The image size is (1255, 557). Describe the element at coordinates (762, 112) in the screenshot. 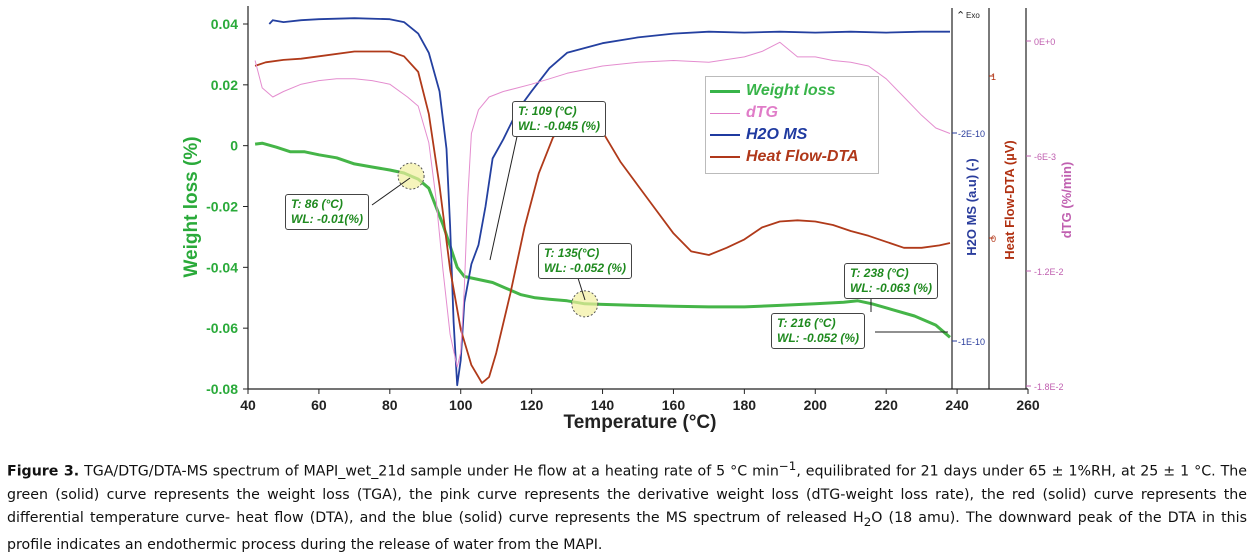

I see `legend-label-dtg: dTG` at that location.